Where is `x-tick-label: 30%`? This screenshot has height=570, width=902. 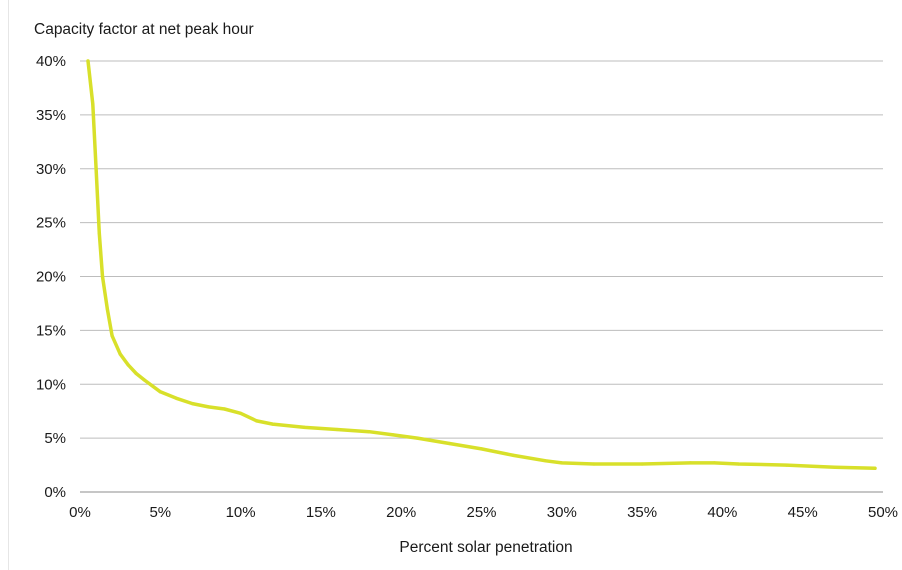
x-tick-label: 30% is located at coordinates (562, 512).